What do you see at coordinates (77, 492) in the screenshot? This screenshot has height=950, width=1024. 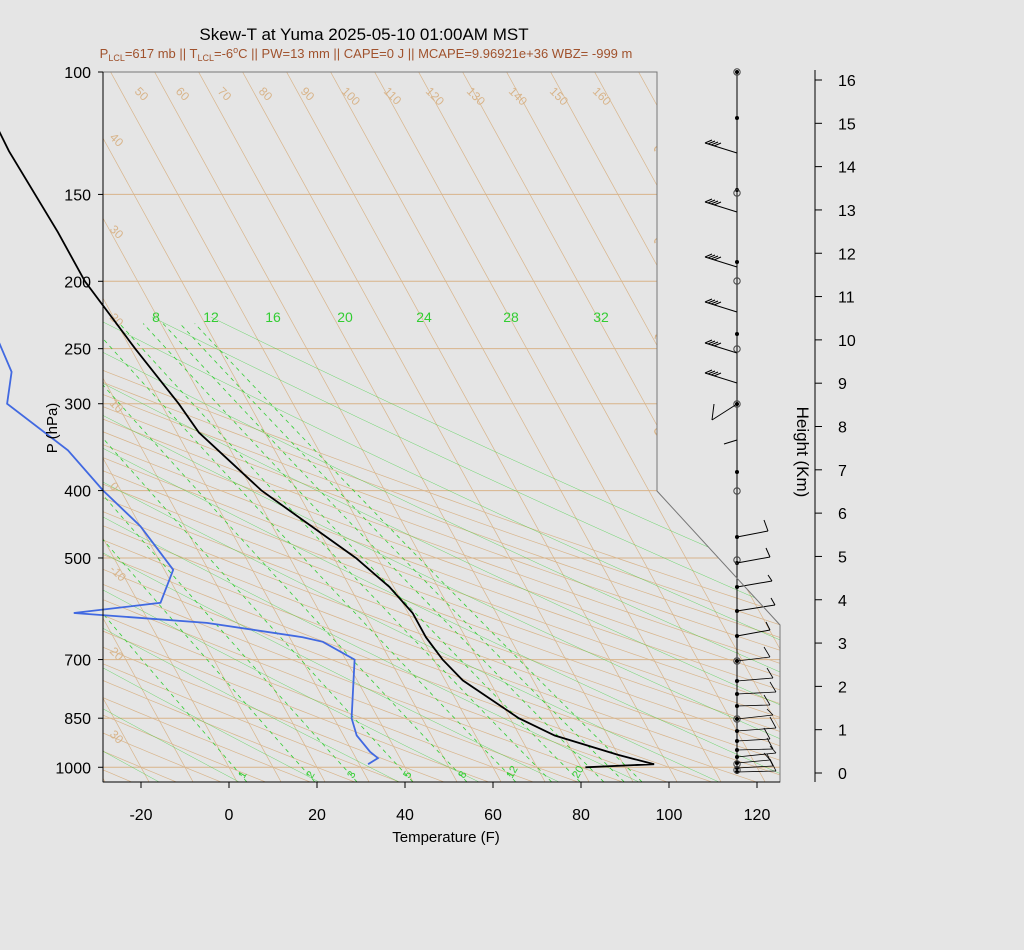 I see `pressure-tick-label: 400` at bounding box center [77, 492].